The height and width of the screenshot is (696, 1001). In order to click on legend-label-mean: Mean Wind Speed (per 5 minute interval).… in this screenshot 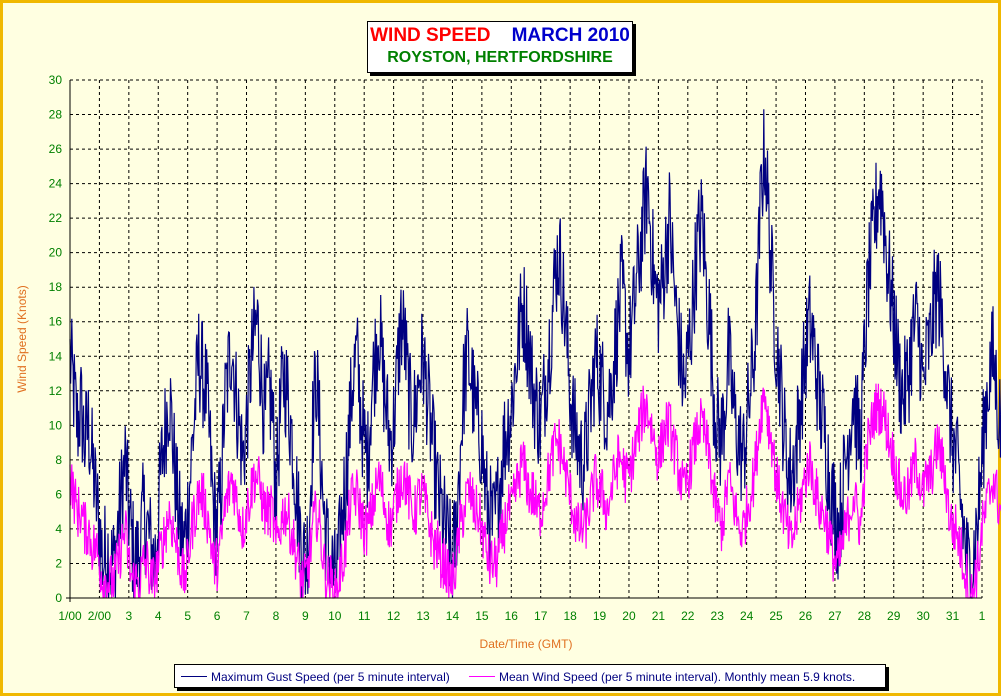, I will do `click(677, 676)`.